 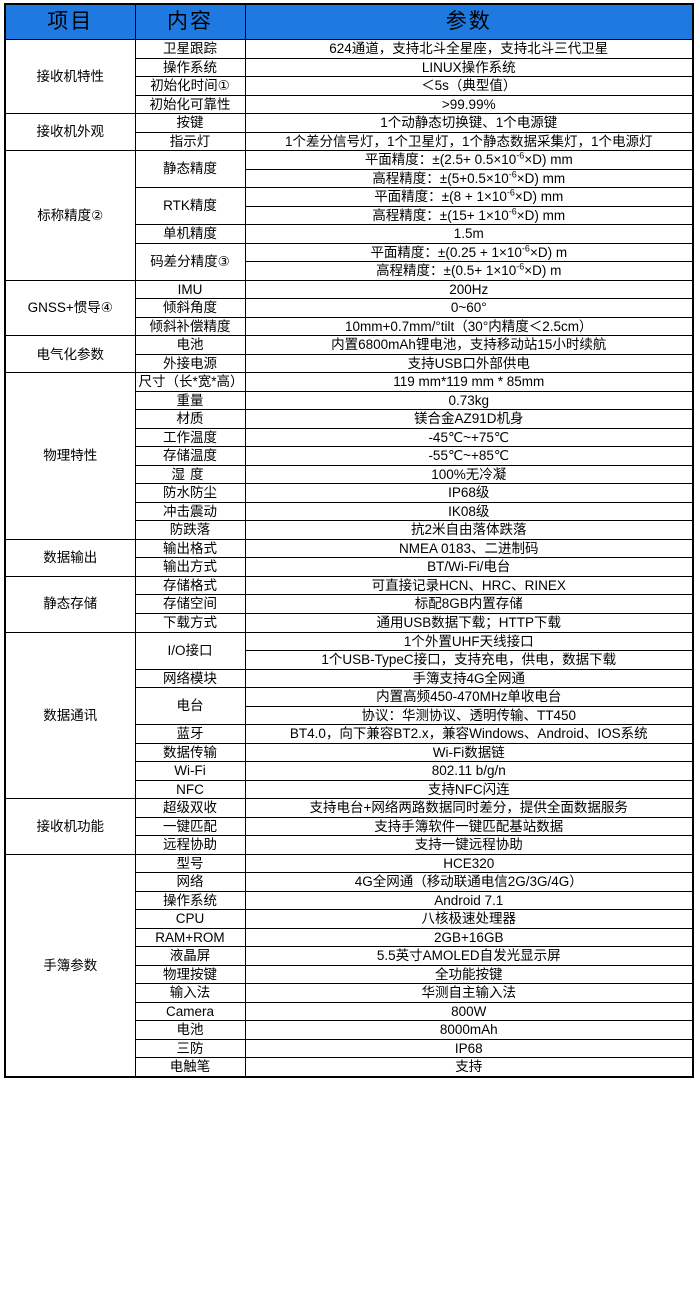 I want to click on table-row: 数据输出 输出格式 NMEA 0183、二进制码, so click(x=349, y=557).